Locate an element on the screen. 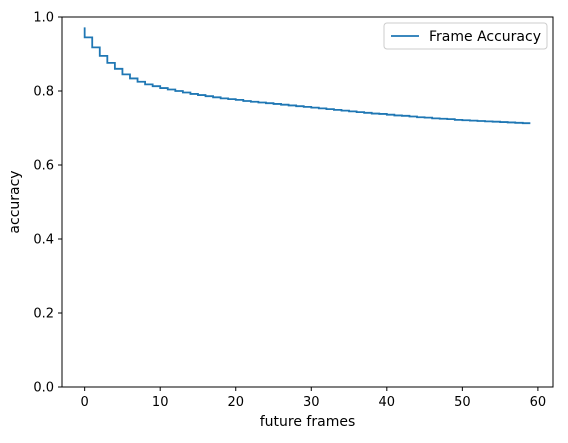 The image size is (568, 443). y-tick-label: 0.6 is located at coordinates (43, 166).